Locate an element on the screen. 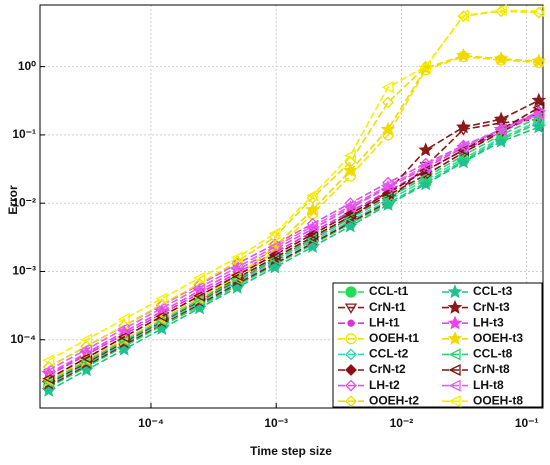 Image resolution: width=550 pixels, height=465 pixels. legend-label: LH-t3 is located at coordinates (488, 322).